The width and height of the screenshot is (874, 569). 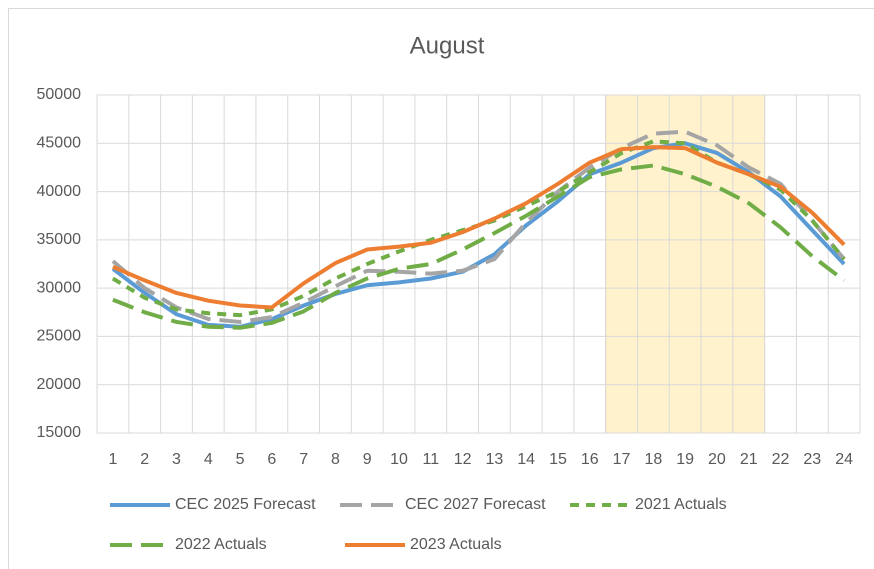 What do you see at coordinates (367, 459) in the screenshot?
I see `x-tick-label: 9` at bounding box center [367, 459].